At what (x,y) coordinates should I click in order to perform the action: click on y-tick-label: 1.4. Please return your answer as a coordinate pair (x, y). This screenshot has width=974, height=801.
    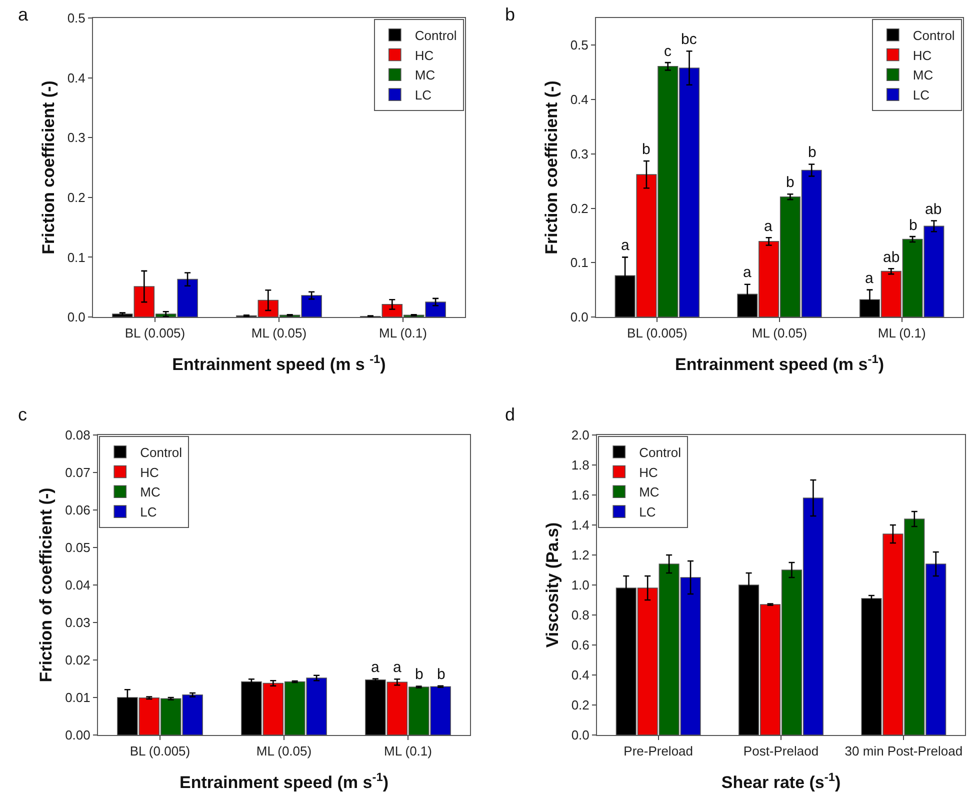
    Looking at the image, I should click on (580, 525).